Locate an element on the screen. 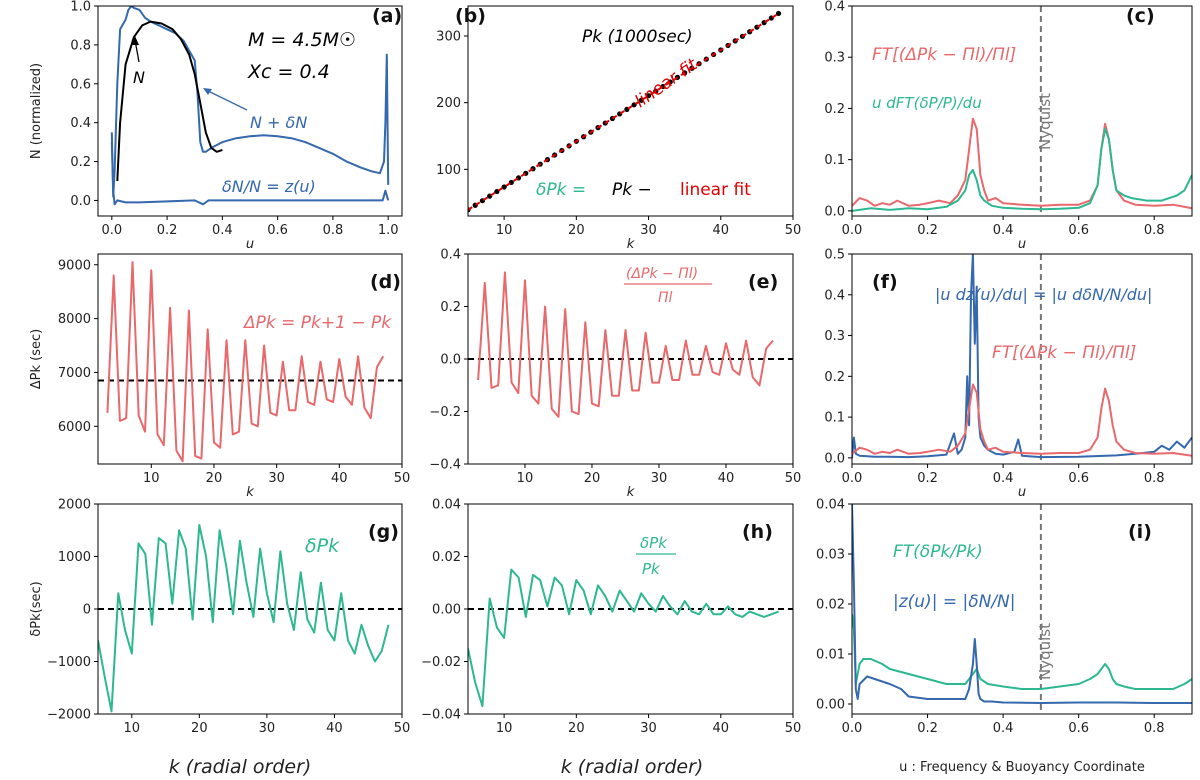 The image size is (1200, 780). bottom-label-left: k (radial order) is located at coordinates (240, 767).